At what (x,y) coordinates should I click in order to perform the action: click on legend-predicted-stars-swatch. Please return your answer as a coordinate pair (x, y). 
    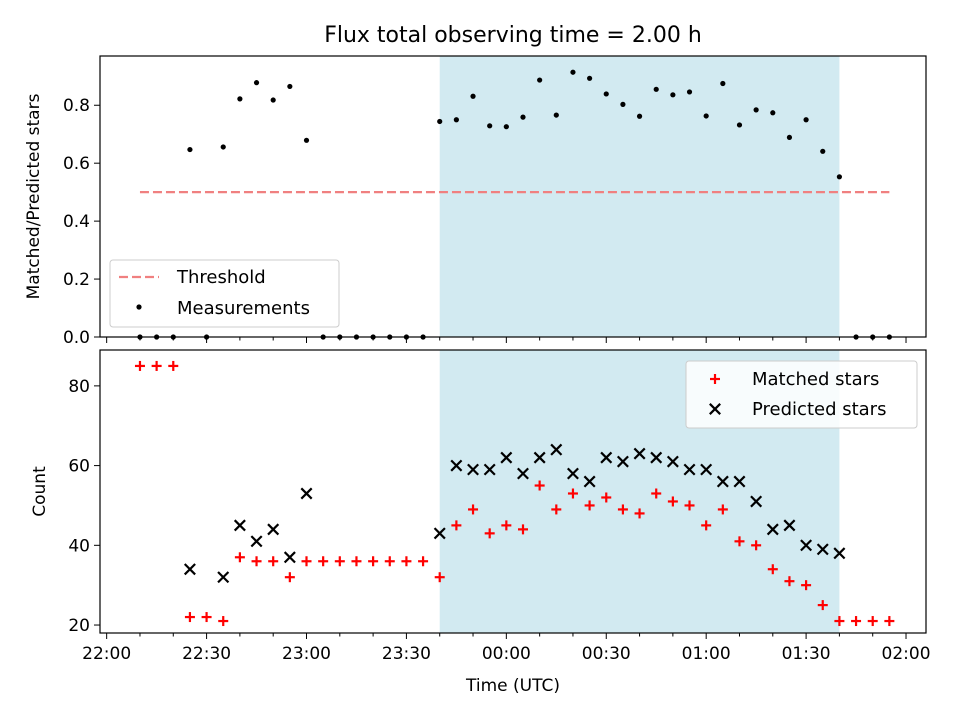
    Looking at the image, I should click on (715, 409).